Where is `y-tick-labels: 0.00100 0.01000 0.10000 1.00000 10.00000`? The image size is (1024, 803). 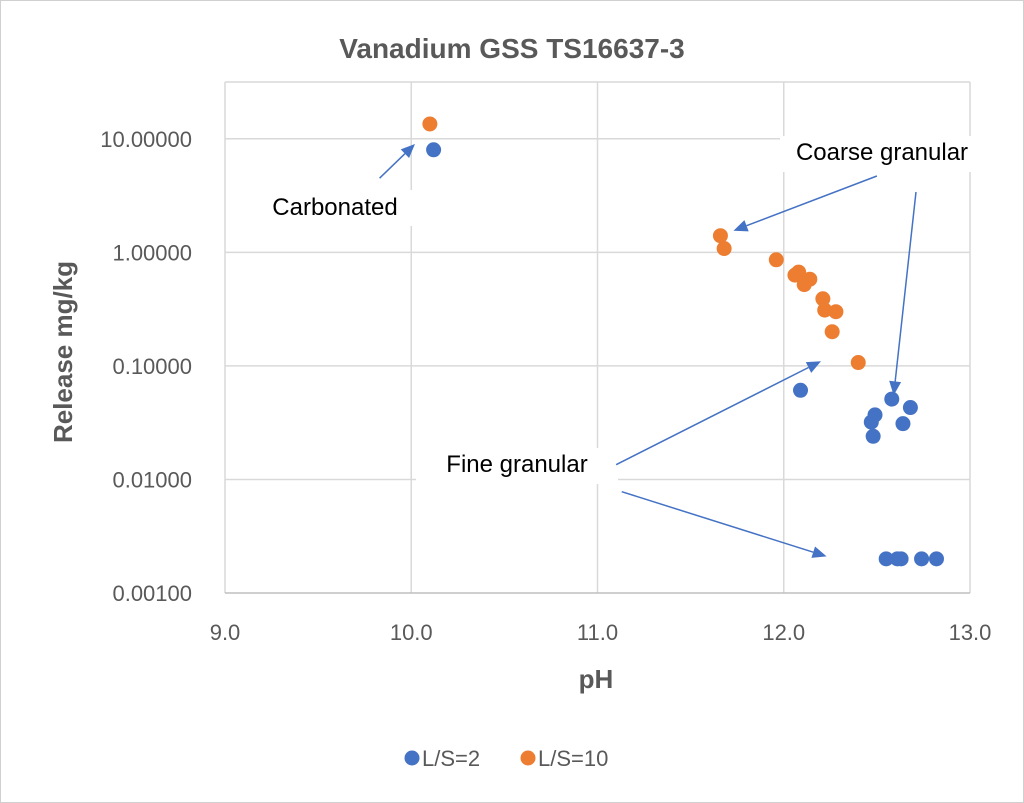
y-tick-labels: 0.00100 0.01000 0.10000 1.00000 10.00000 is located at coordinates (146, 366).